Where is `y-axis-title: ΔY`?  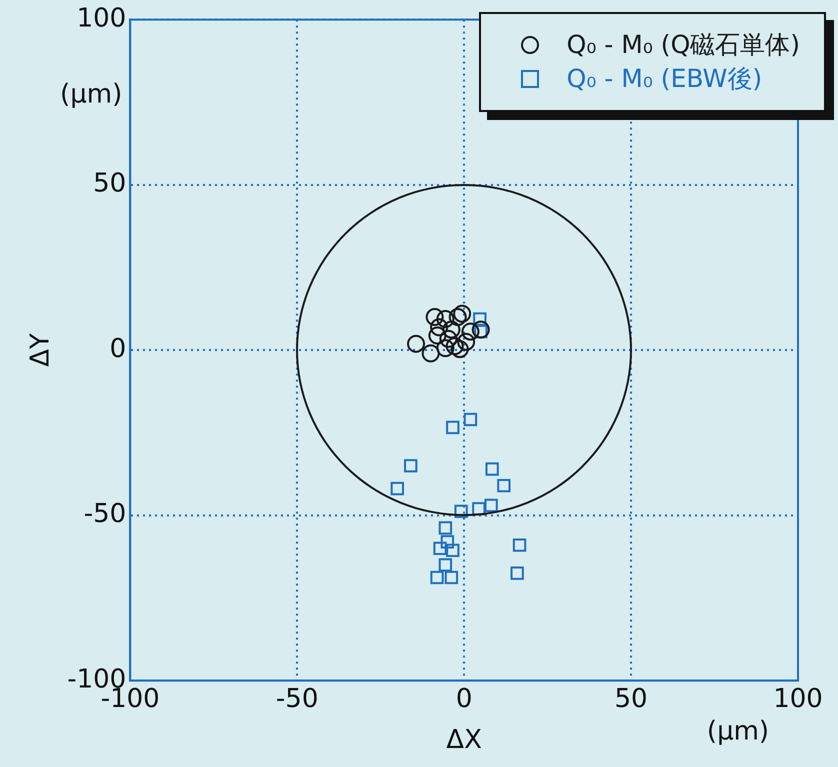 y-axis-title: ΔY is located at coordinates (40, 350).